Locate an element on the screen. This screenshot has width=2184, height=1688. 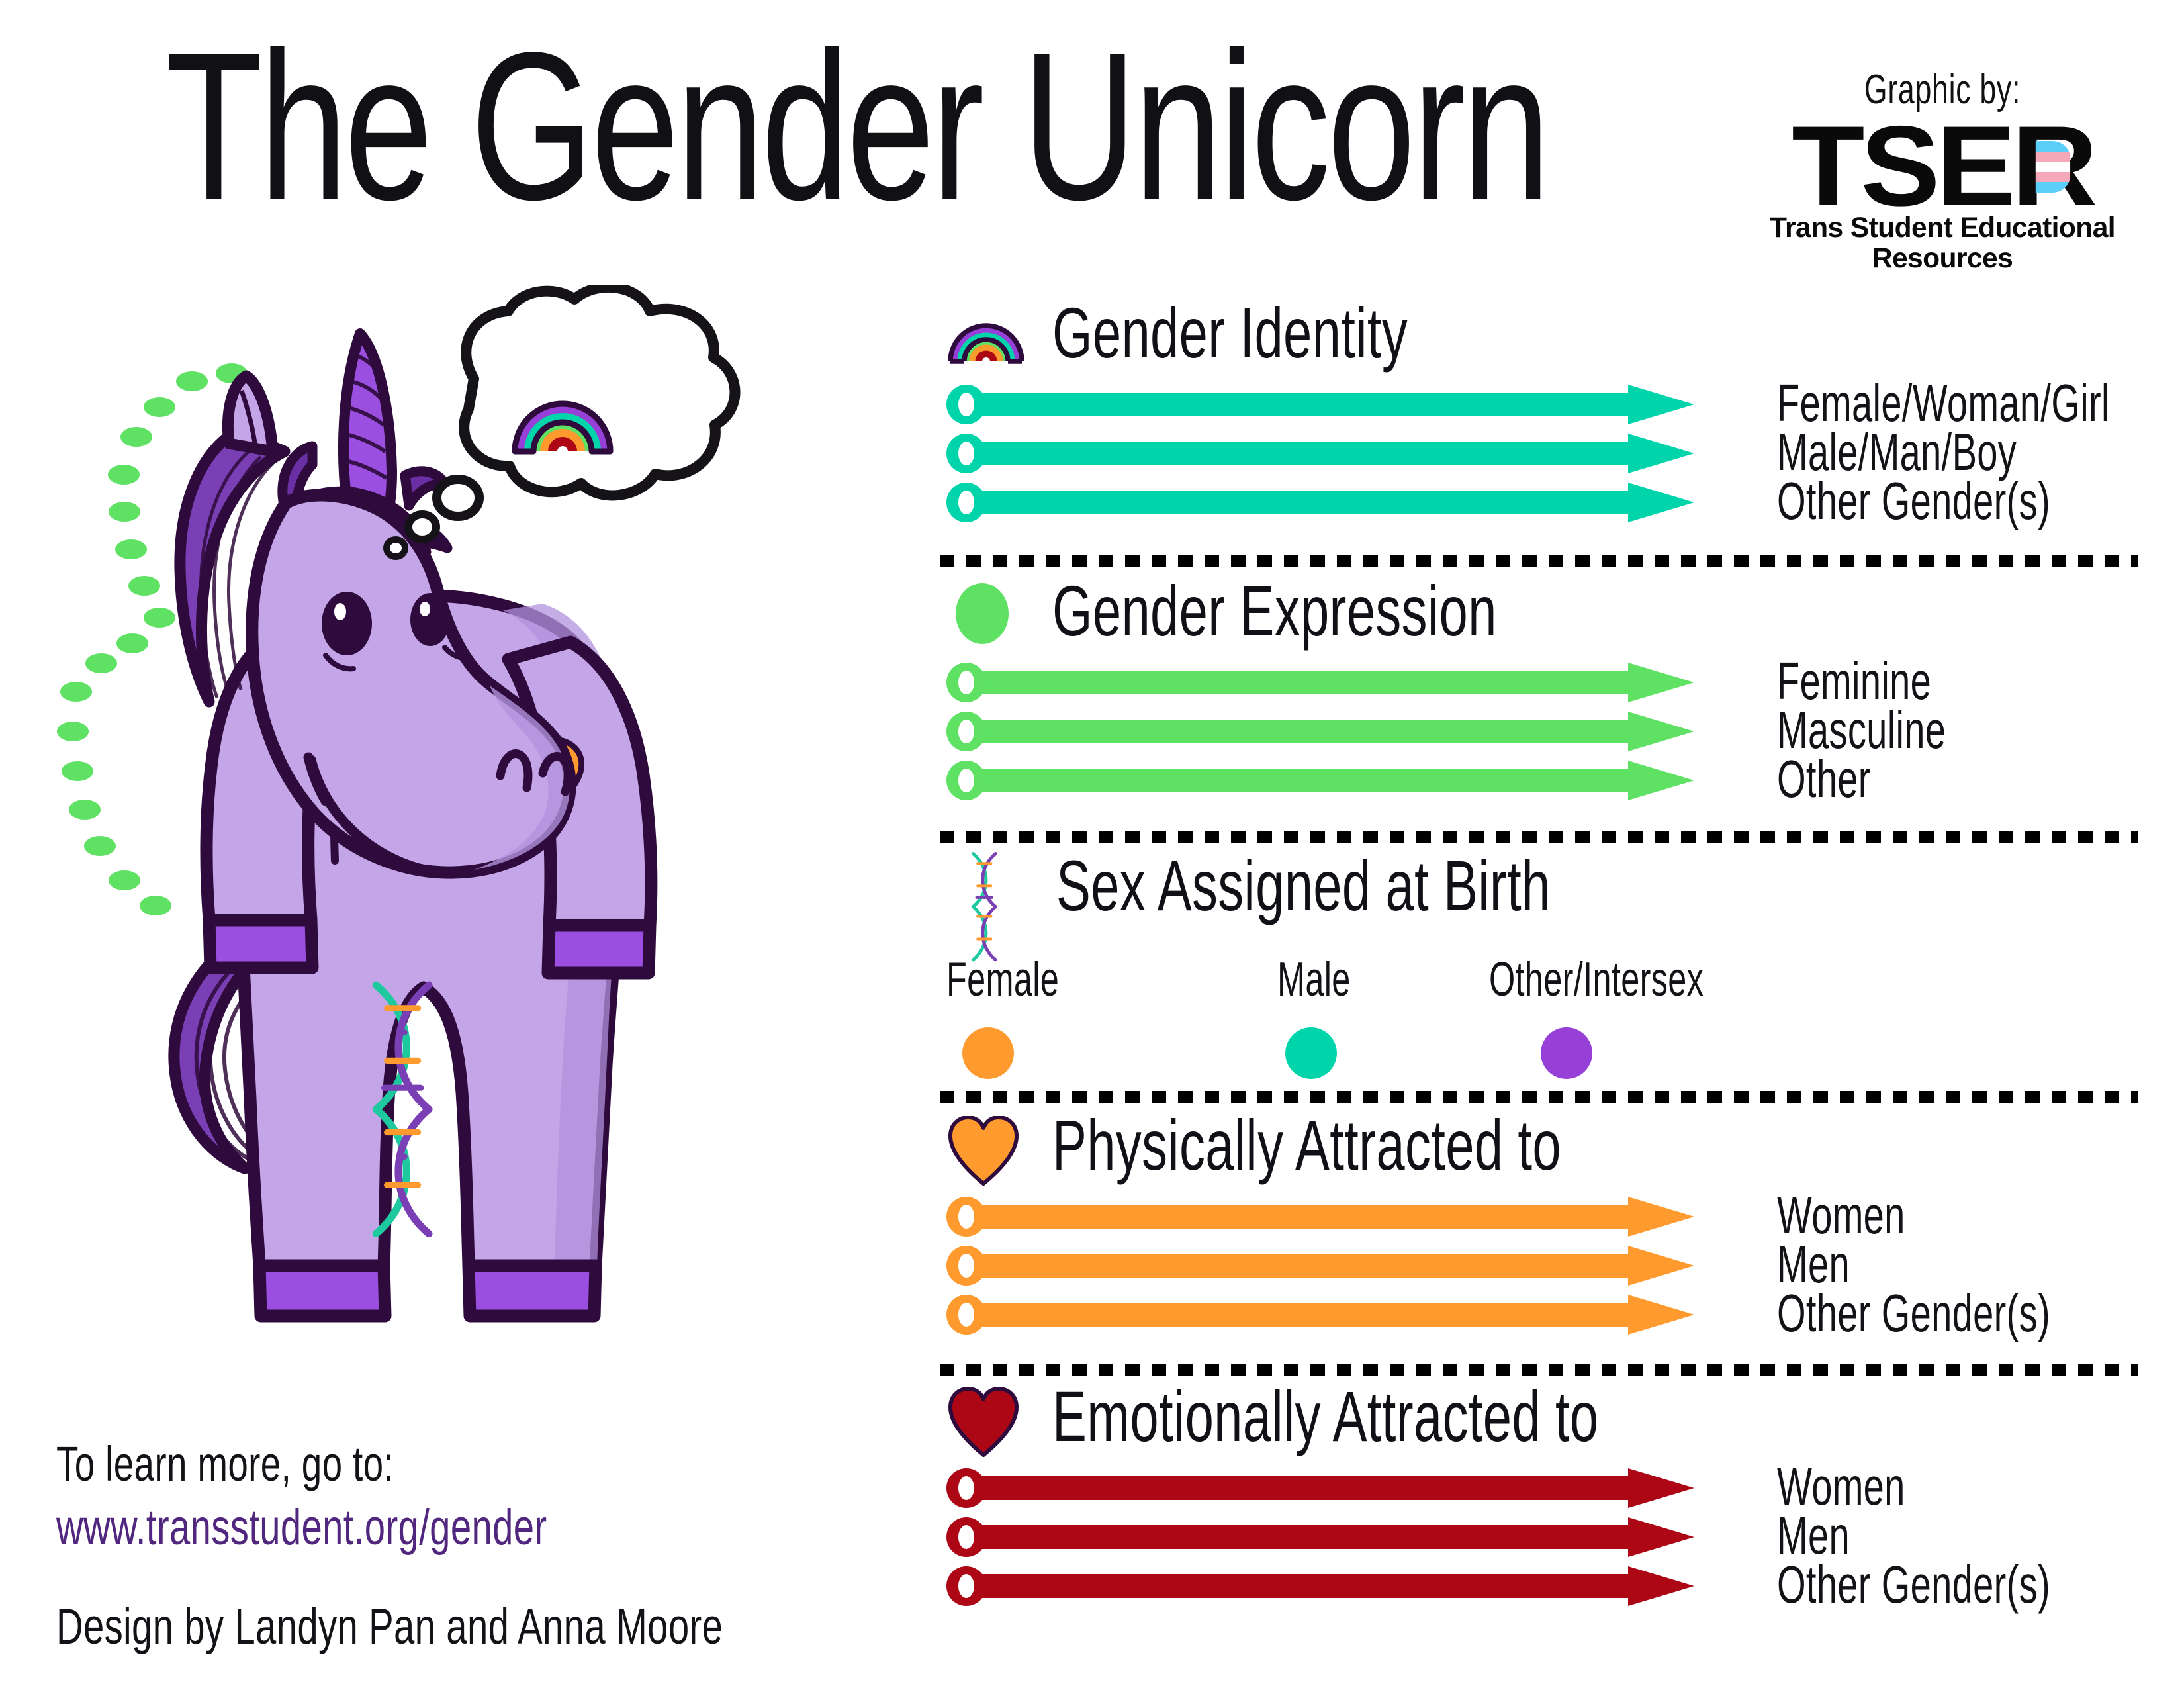
spectrum-row-label: Female/Woman/Girl is located at coordinates (1943, 402).